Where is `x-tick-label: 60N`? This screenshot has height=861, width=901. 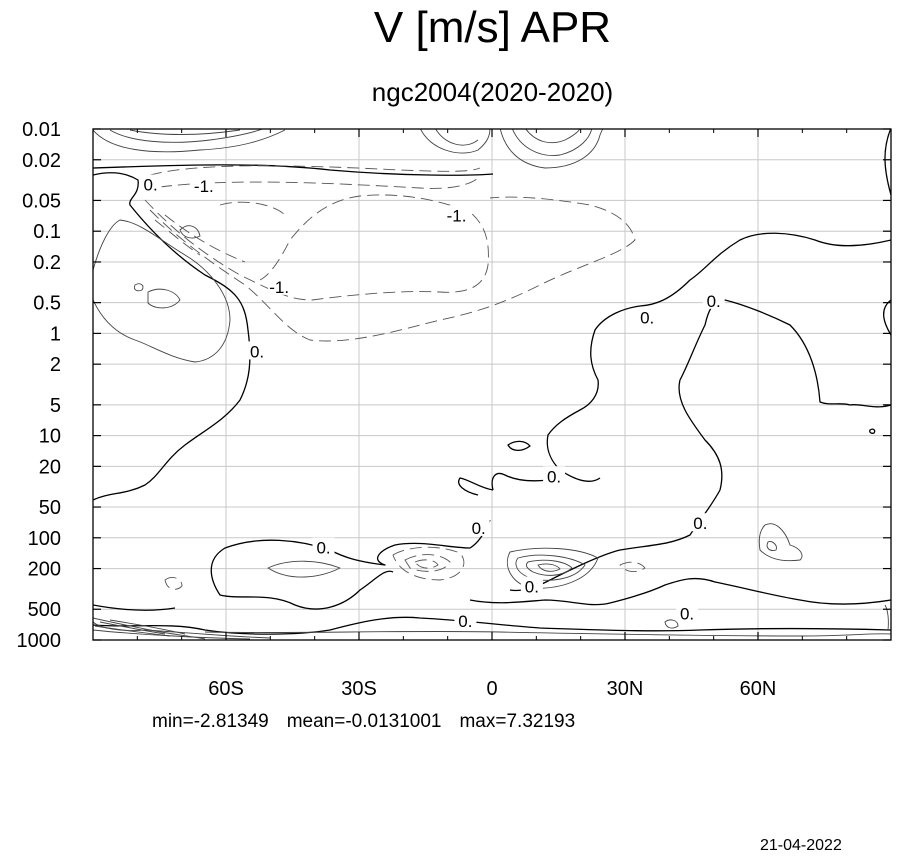
x-tick-label: 60N is located at coordinates (758, 689).